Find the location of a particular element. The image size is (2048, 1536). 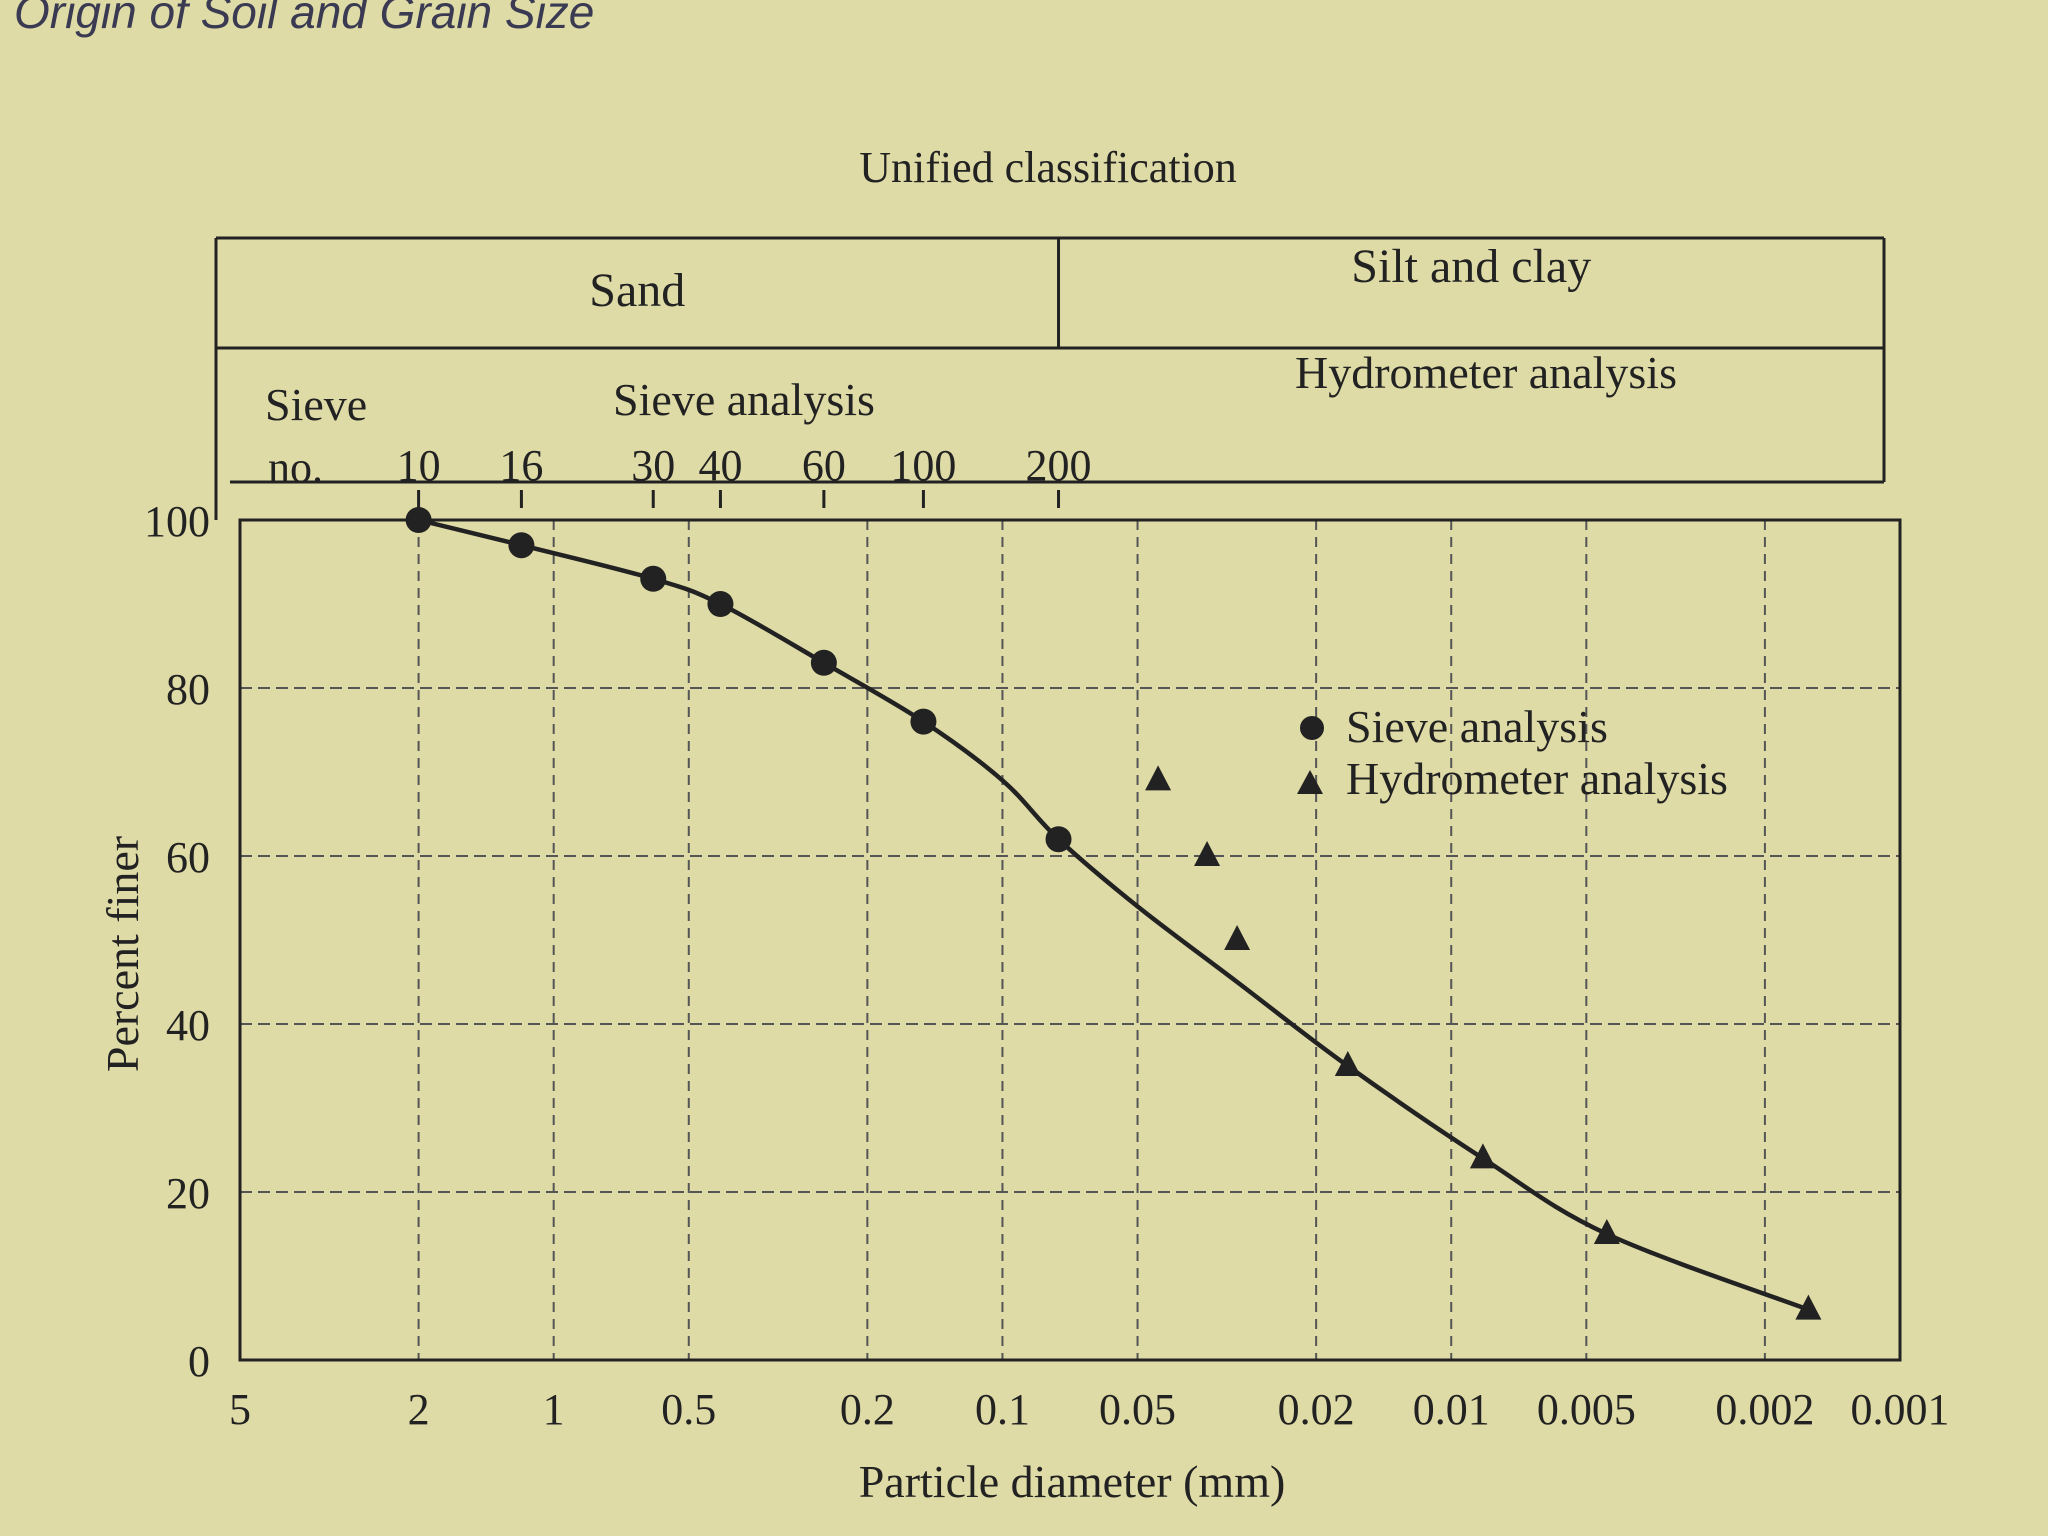

y-tick-label: 40 is located at coordinates (188, 1025).